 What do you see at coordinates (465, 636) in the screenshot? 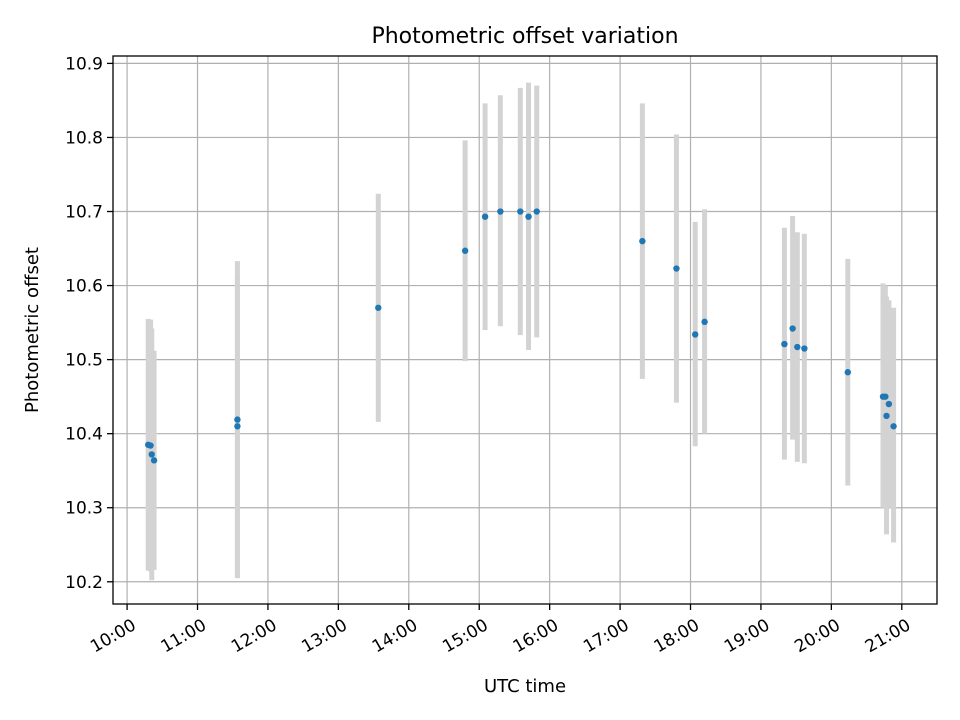
I see `x-tick-label: 15:00` at bounding box center [465, 636].